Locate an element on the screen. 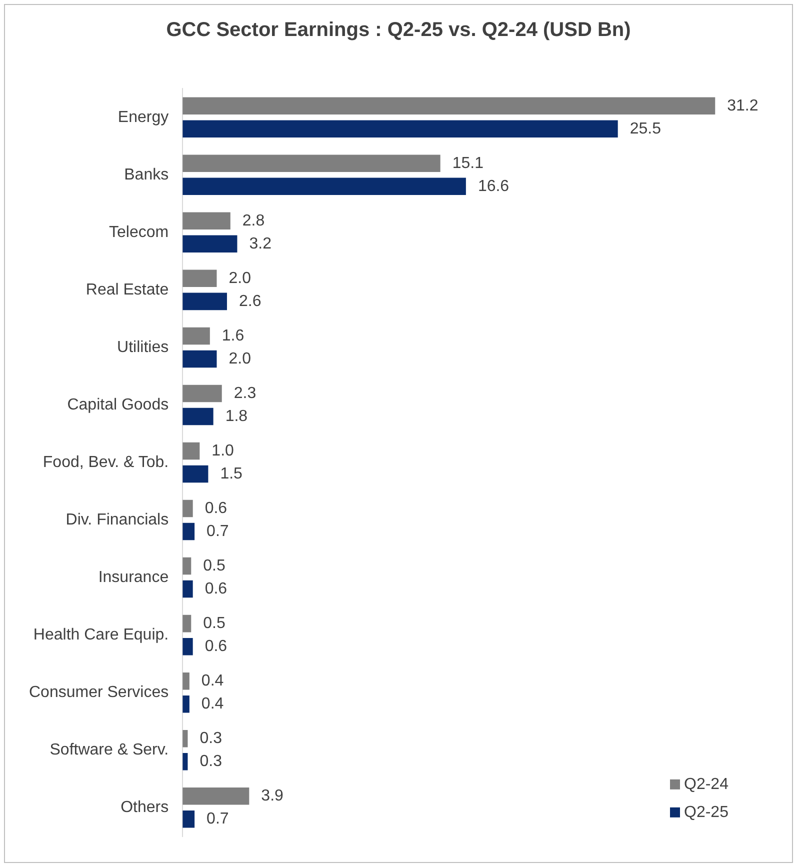 The image size is (797, 867). data-label: 15.1 is located at coordinates (468, 163).